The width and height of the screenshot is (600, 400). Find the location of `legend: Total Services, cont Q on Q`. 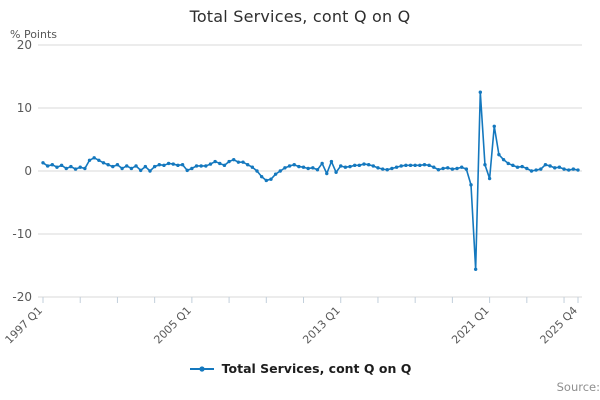

legend: Total Services, cont Q on Q is located at coordinates (300, 368).